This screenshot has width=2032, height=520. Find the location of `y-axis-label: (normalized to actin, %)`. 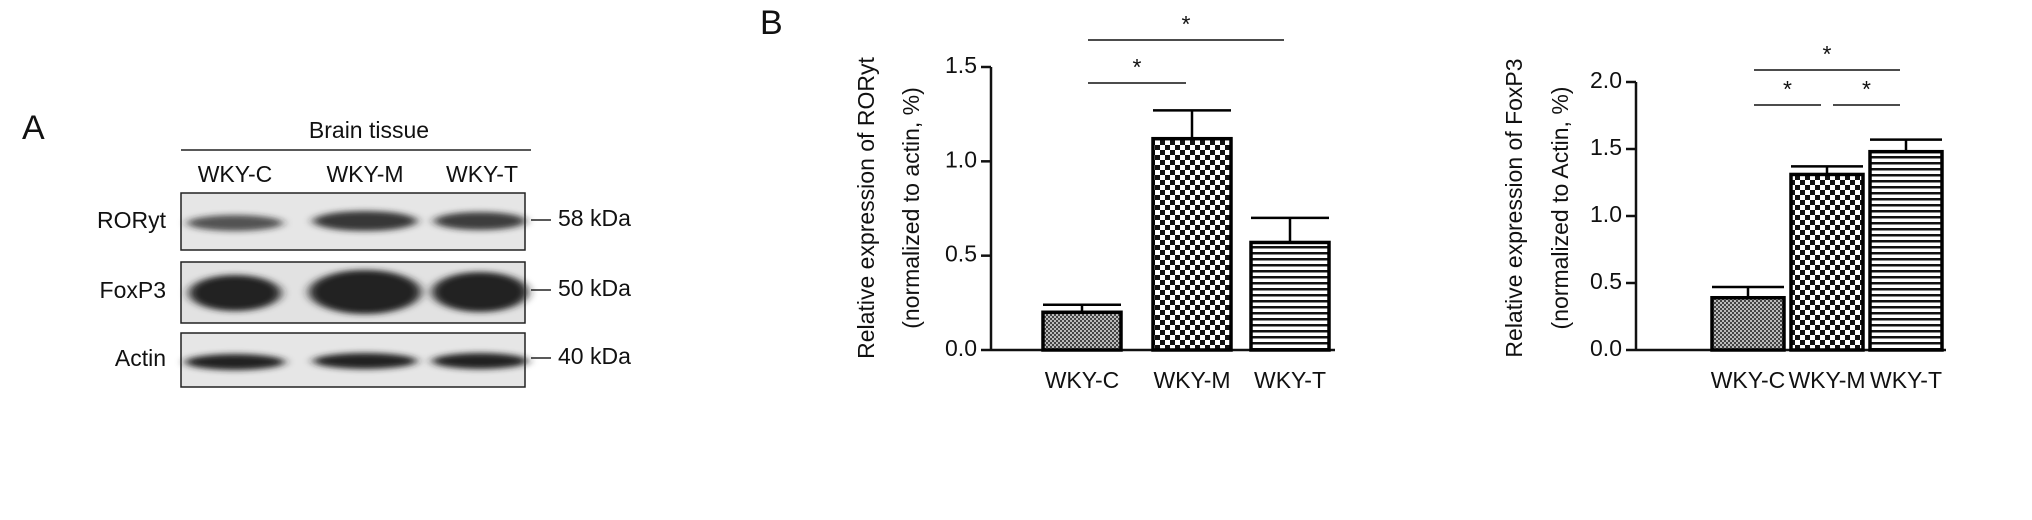

y-axis-label: (normalized to actin, %) is located at coordinates (911, 208).